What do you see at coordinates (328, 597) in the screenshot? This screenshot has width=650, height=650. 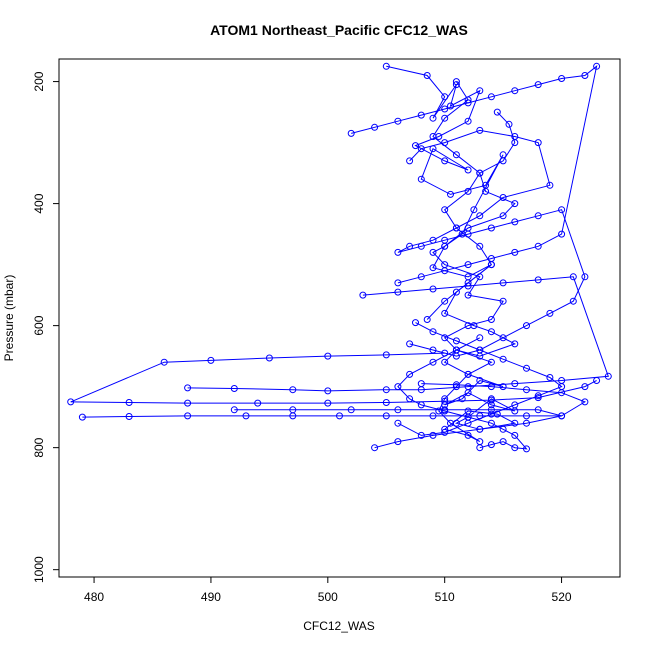 I see `x-tick-label: 500` at bounding box center [328, 597].